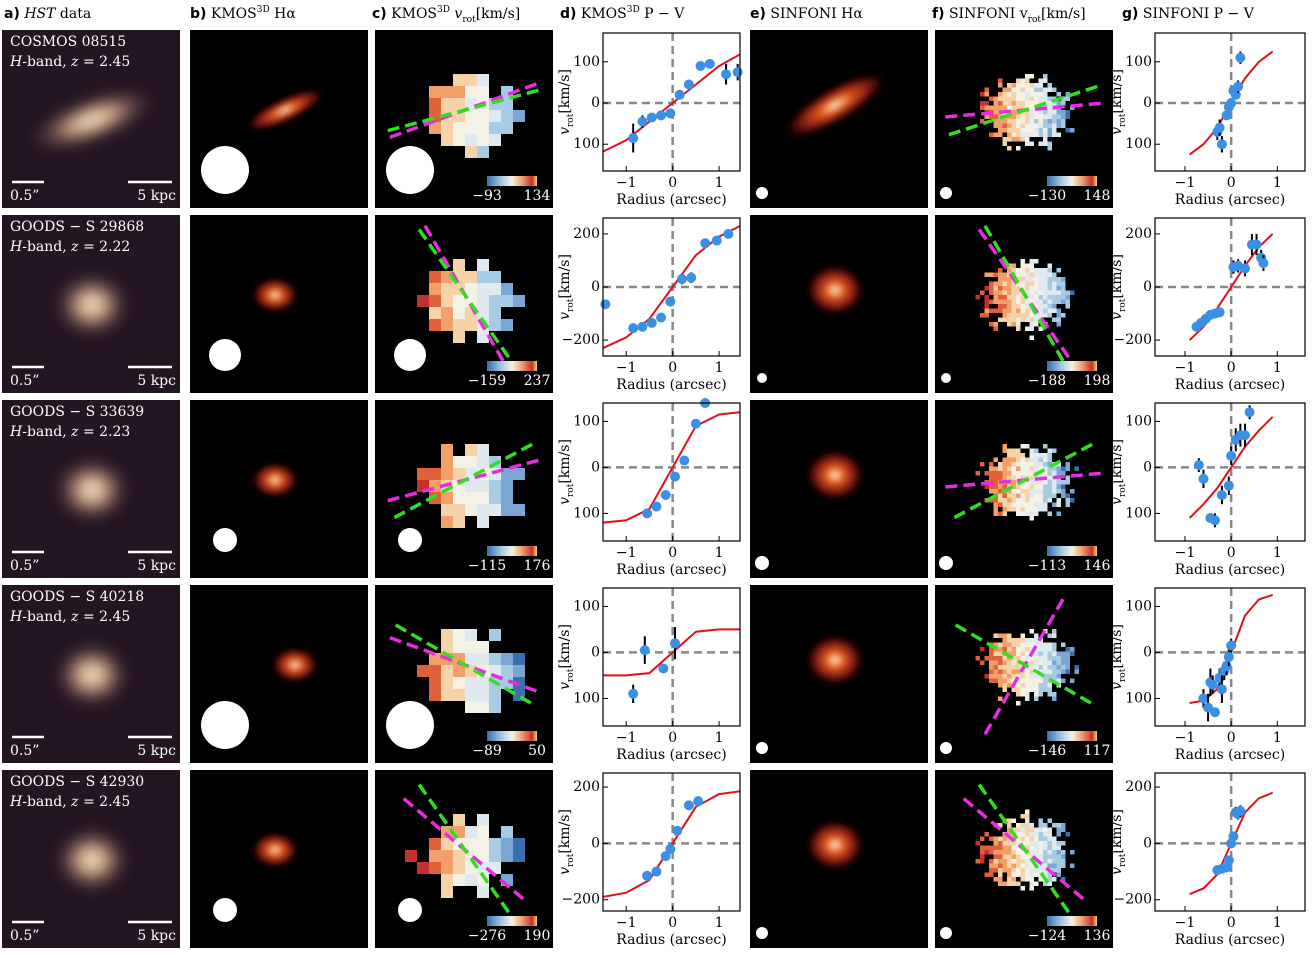  What do you see at coordinates (565, 646) in the screenshot?
I see `text-part: [km/s]` at bounding box center [565, 646].